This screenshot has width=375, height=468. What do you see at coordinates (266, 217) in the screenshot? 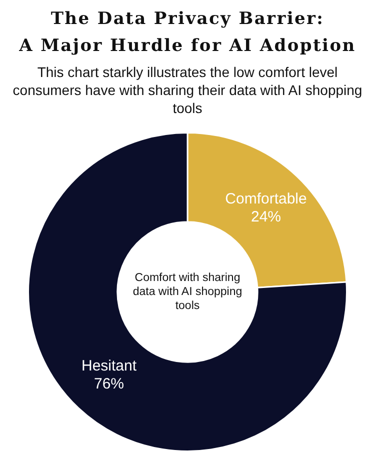
I see `data-label: 24%` at bounding box center [266, 217].